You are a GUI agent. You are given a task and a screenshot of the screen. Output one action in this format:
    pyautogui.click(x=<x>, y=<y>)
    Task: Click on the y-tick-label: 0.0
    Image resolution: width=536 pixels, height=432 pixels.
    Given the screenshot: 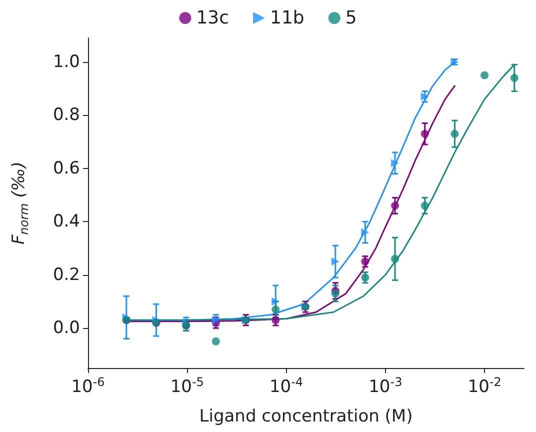 What is the action you would take?
    pyautogui.click(x=66, y=328)
    